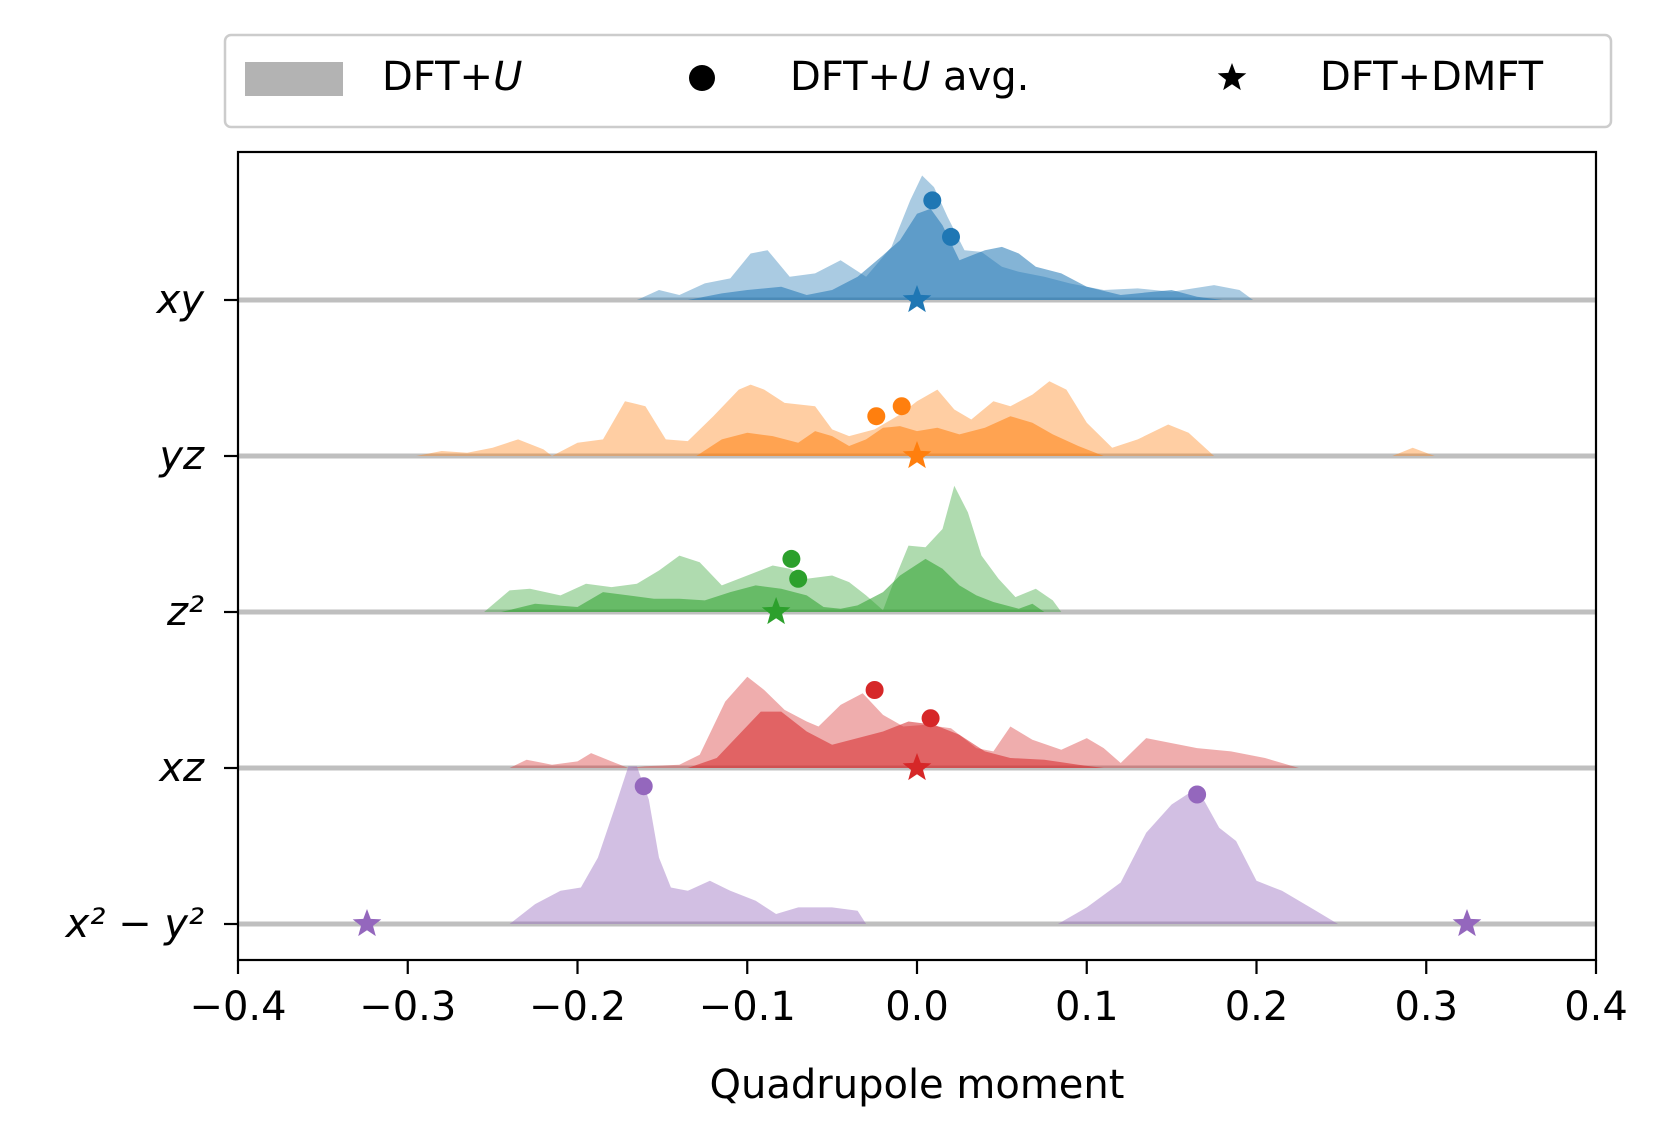 The height and width of the screenshot is (1138, 1662). I want to click on x-tick-label-5: 0.1, so click(1087, 1007).